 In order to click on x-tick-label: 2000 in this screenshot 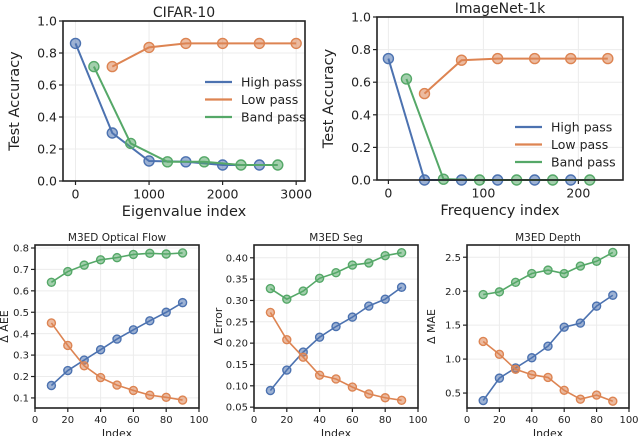, I will do `click(223, 194)`.